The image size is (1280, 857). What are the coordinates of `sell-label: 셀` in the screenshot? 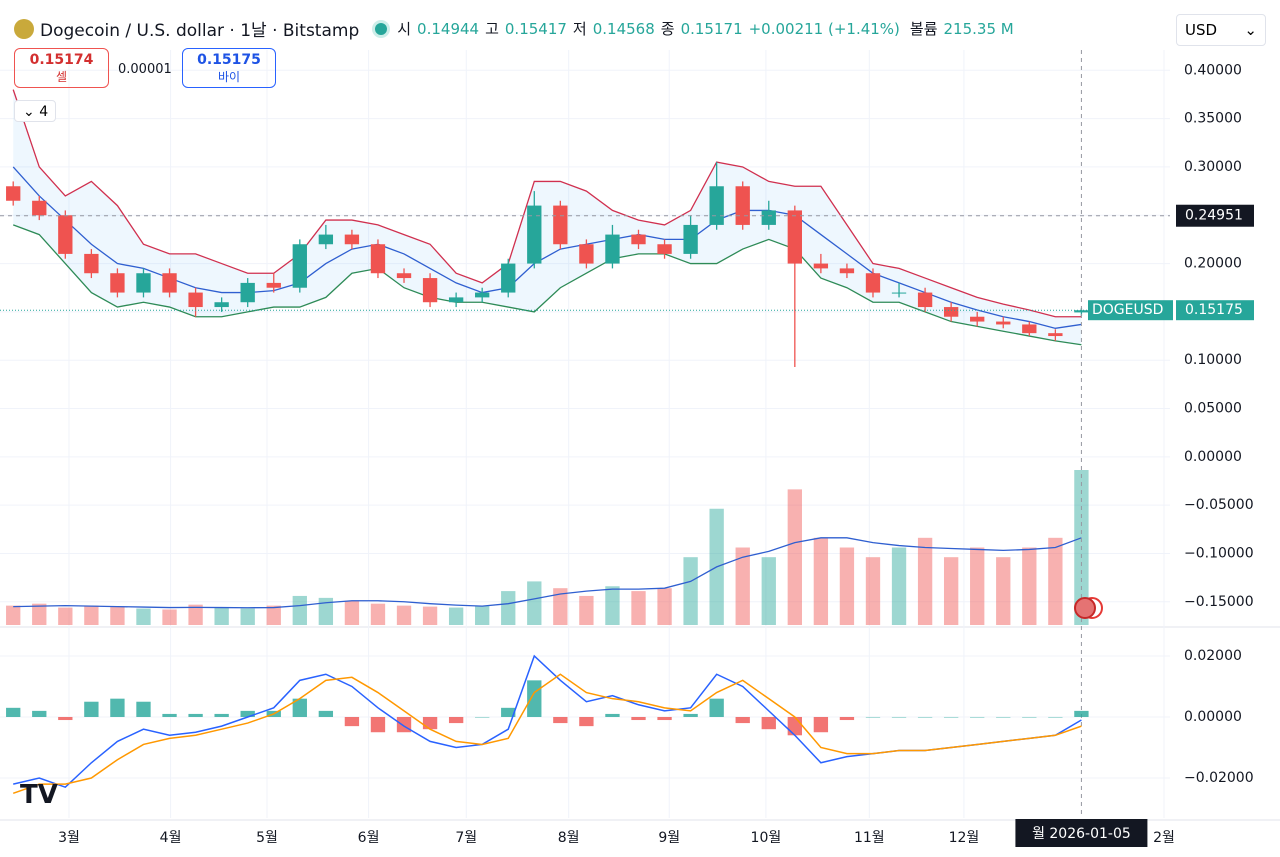 It's located at (61, 77).